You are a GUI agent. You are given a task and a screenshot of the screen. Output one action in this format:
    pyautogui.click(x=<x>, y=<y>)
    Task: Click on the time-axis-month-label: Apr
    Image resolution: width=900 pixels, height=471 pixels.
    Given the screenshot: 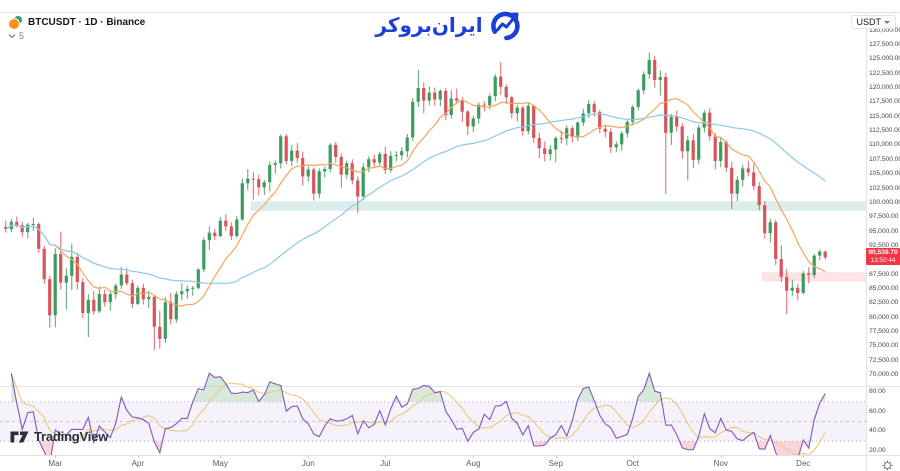 What is the action you would take?
    pyautogui.click(x=138, y=463)
    